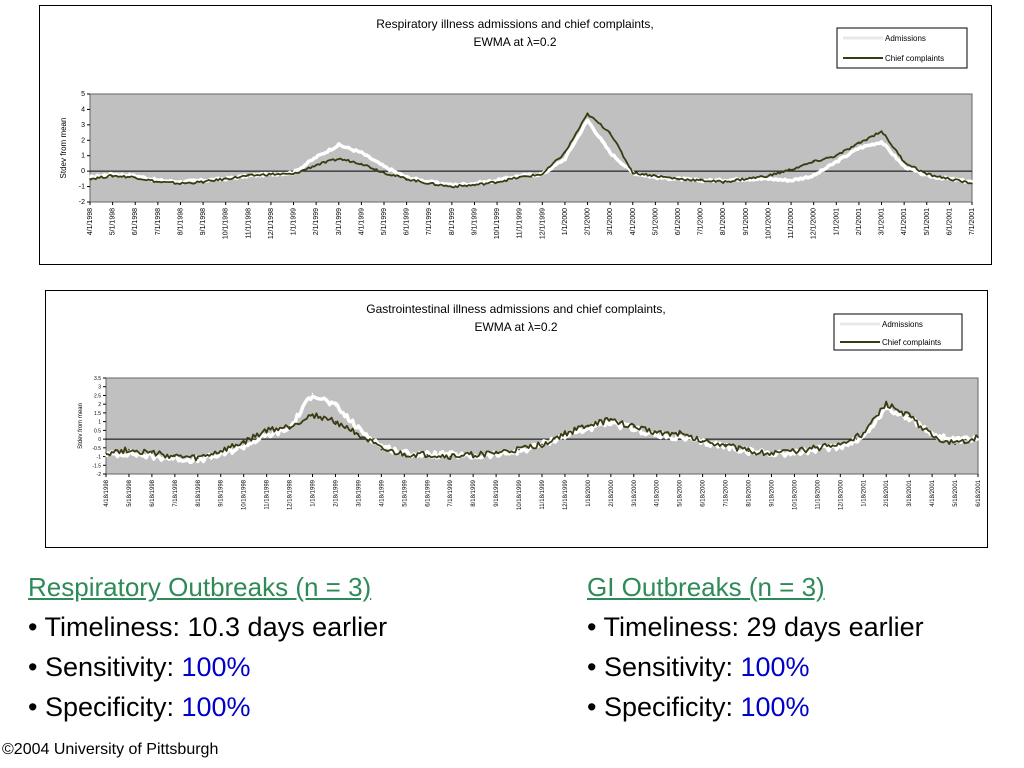 The image size is (1024, 768). I want to click on x-tick-label: 11/18/1998, so click(268, 494).